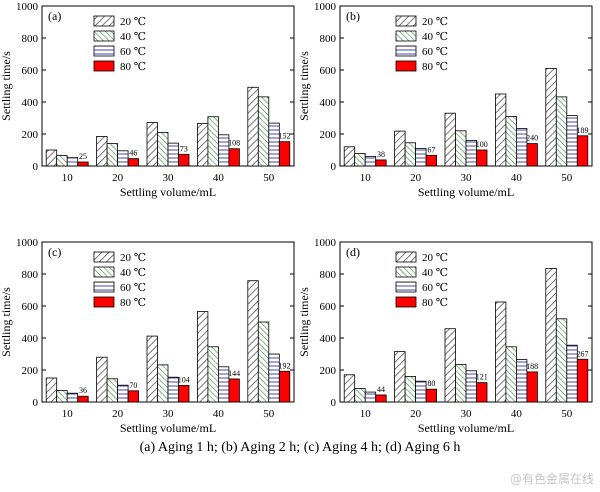  I want to click on x-tick-label: 30, so click(169, 414).